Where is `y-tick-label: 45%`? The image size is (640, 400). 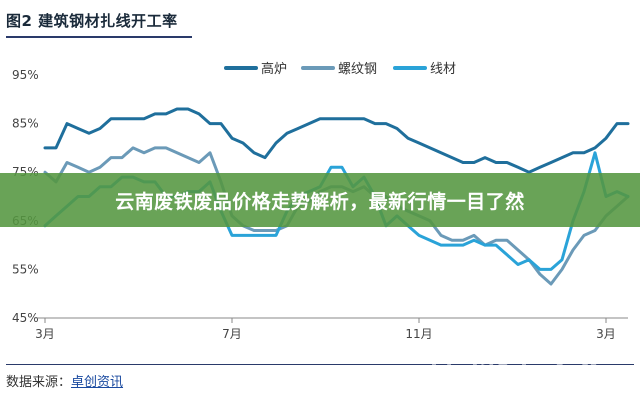
y-tick-label: 45% is located at coordinates (25, 318).